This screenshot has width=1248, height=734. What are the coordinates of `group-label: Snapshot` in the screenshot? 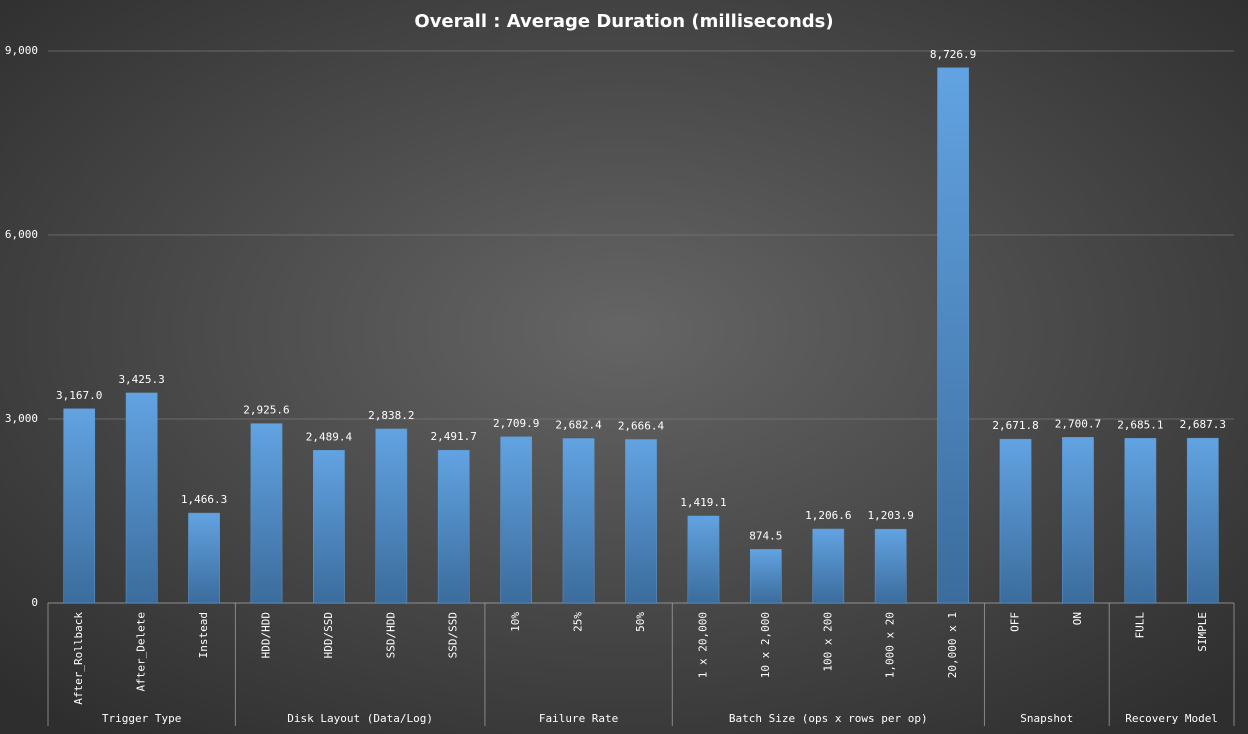 It's located at (1046, 718).